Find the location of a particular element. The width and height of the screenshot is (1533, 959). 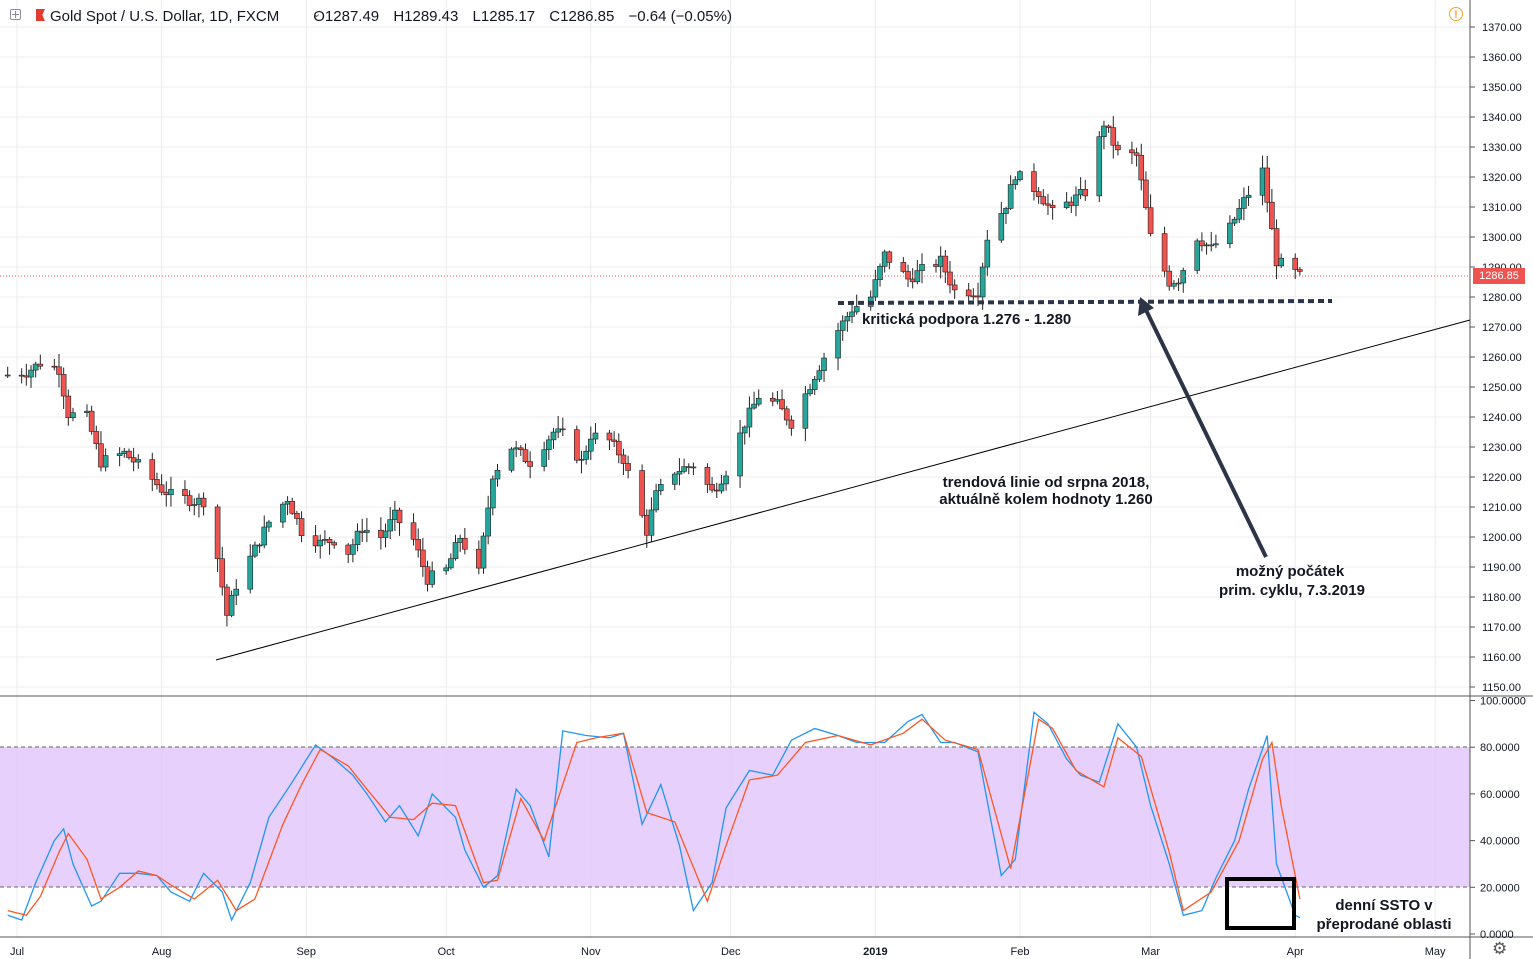

x-tick-label: Jul is located at coordinates (17, 952).